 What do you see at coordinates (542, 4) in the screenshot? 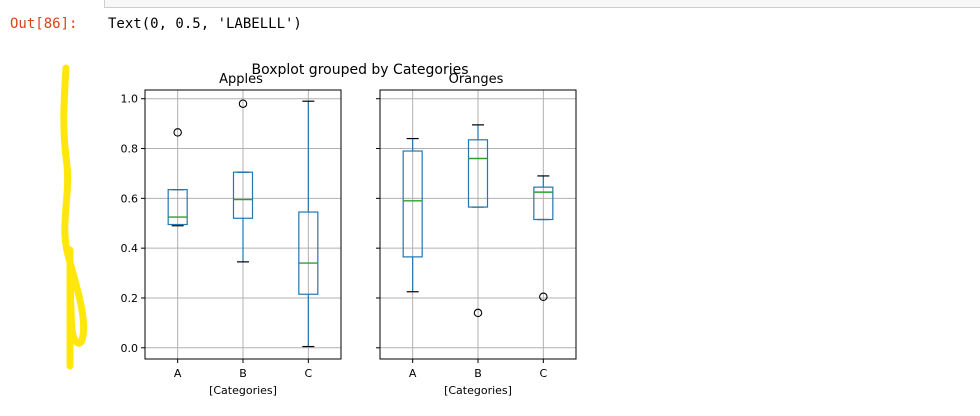
I see `previous-cell-edge` at bounding box center [542, 4].